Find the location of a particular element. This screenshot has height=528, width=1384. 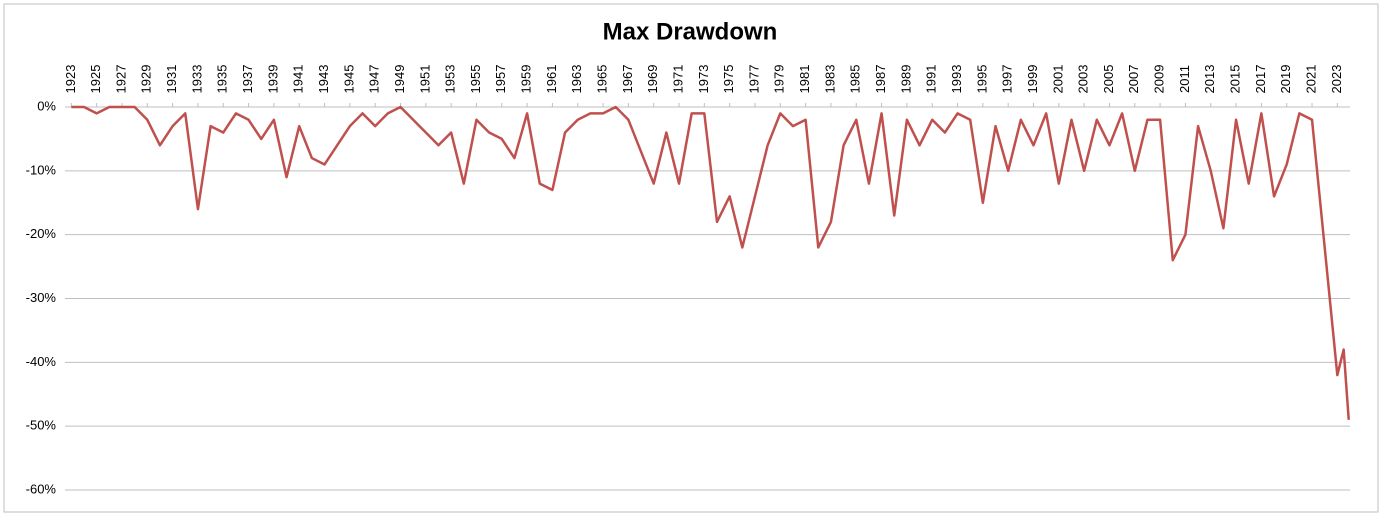

x-tick-label: 1989 is located at coordinates (905, 79).